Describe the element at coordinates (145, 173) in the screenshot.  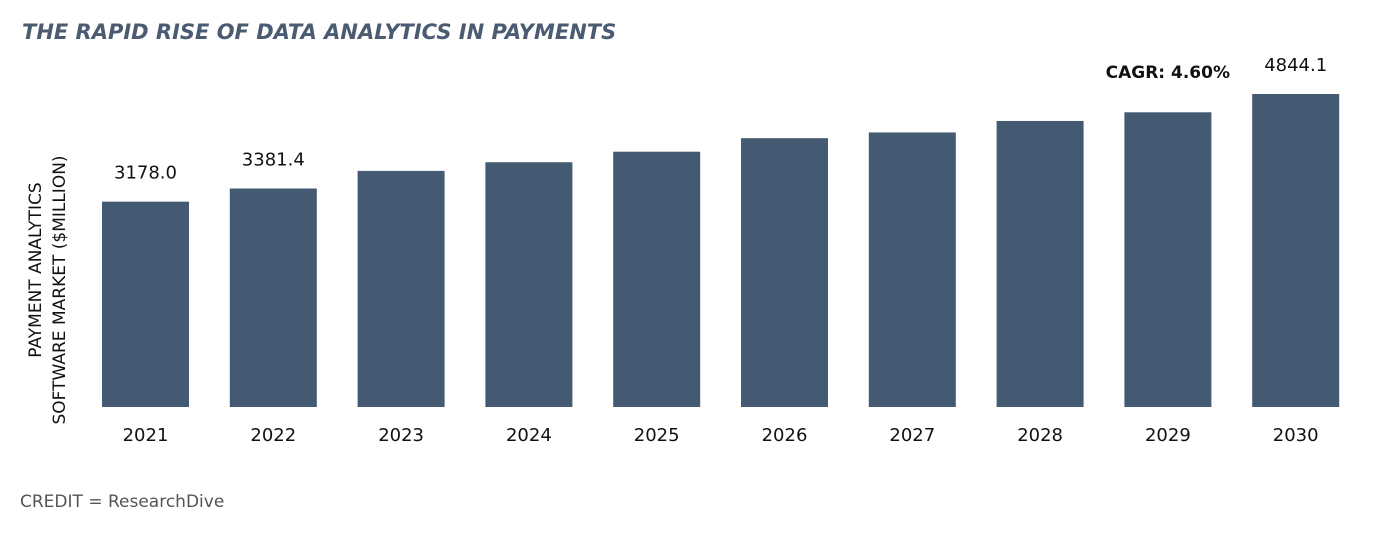
I see `data-label: 3178.0` at that location.